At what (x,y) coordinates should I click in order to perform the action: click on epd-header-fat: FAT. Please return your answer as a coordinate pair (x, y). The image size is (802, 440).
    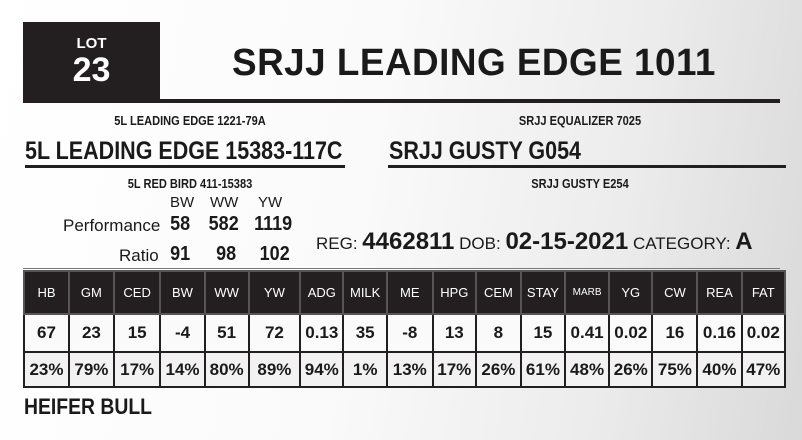
    Looking at the image, I should click on (763, 292).